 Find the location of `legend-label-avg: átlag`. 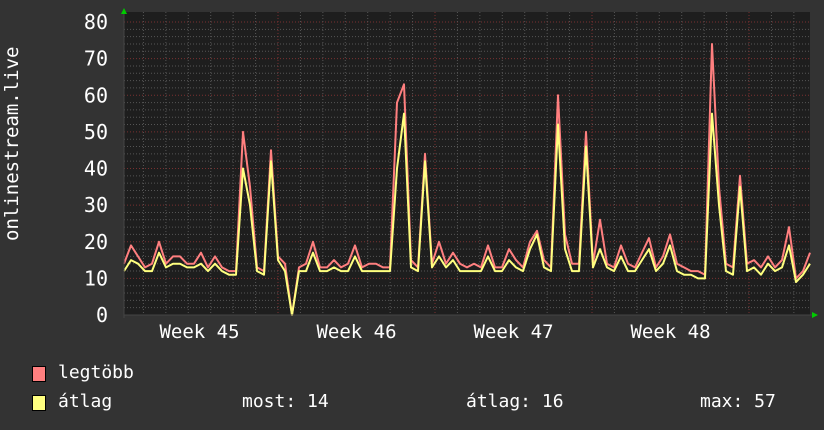

legend-label-avg: átlag is located at coordinates (85, 401).